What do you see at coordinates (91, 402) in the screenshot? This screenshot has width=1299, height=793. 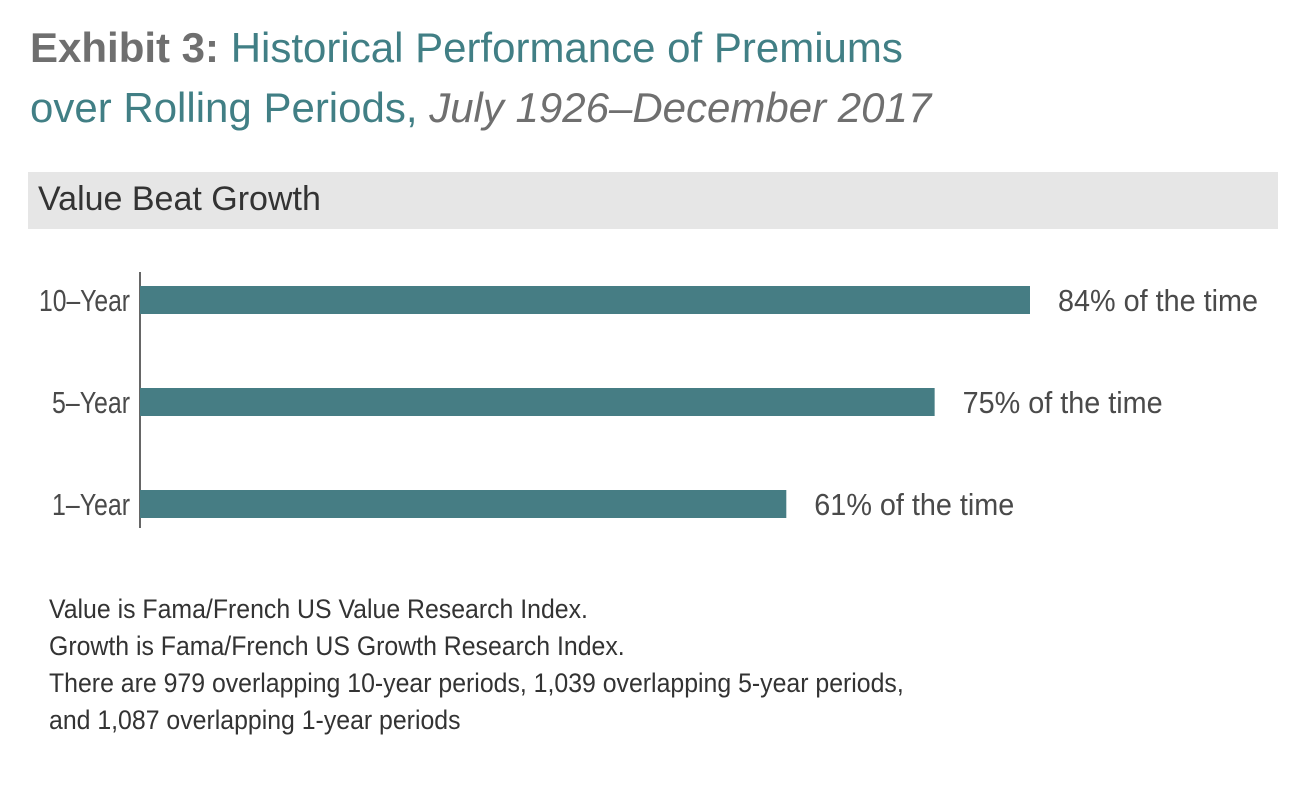 I see `category-label: 5–Year` at bounding box center [91, 402].